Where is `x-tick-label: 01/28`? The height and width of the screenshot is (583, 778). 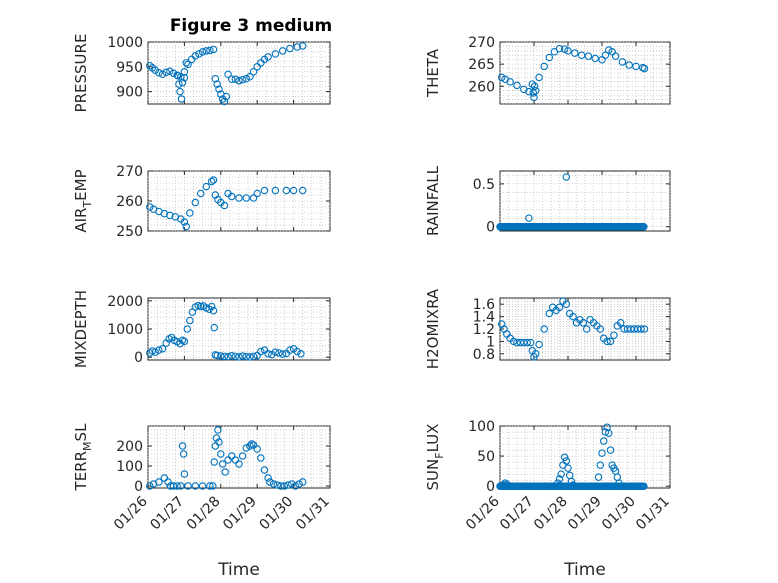 x-tick-label: 01/28 is located at coordinates (204, 514).